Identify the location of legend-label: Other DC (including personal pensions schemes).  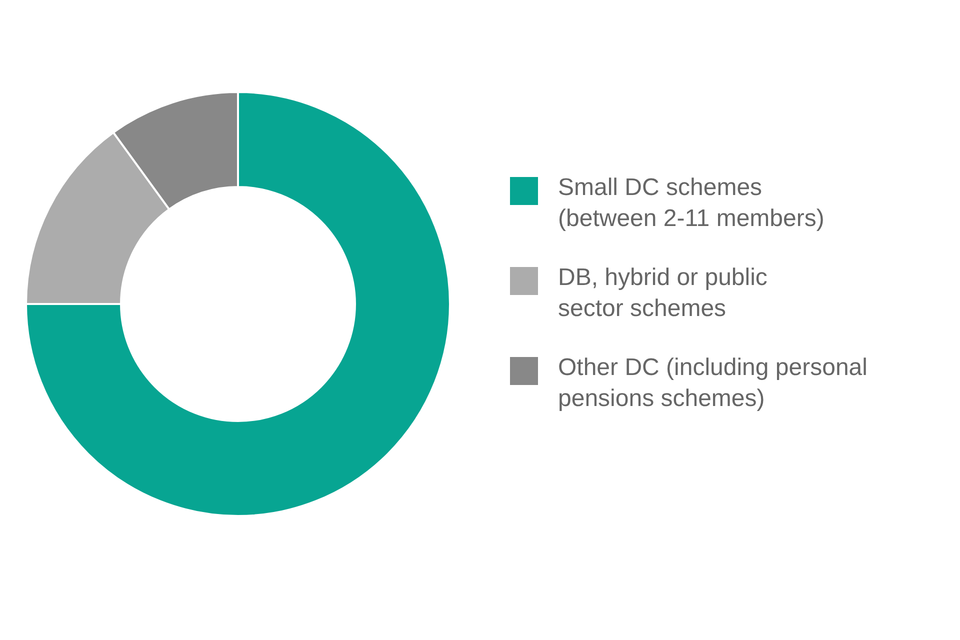
(713, 383).